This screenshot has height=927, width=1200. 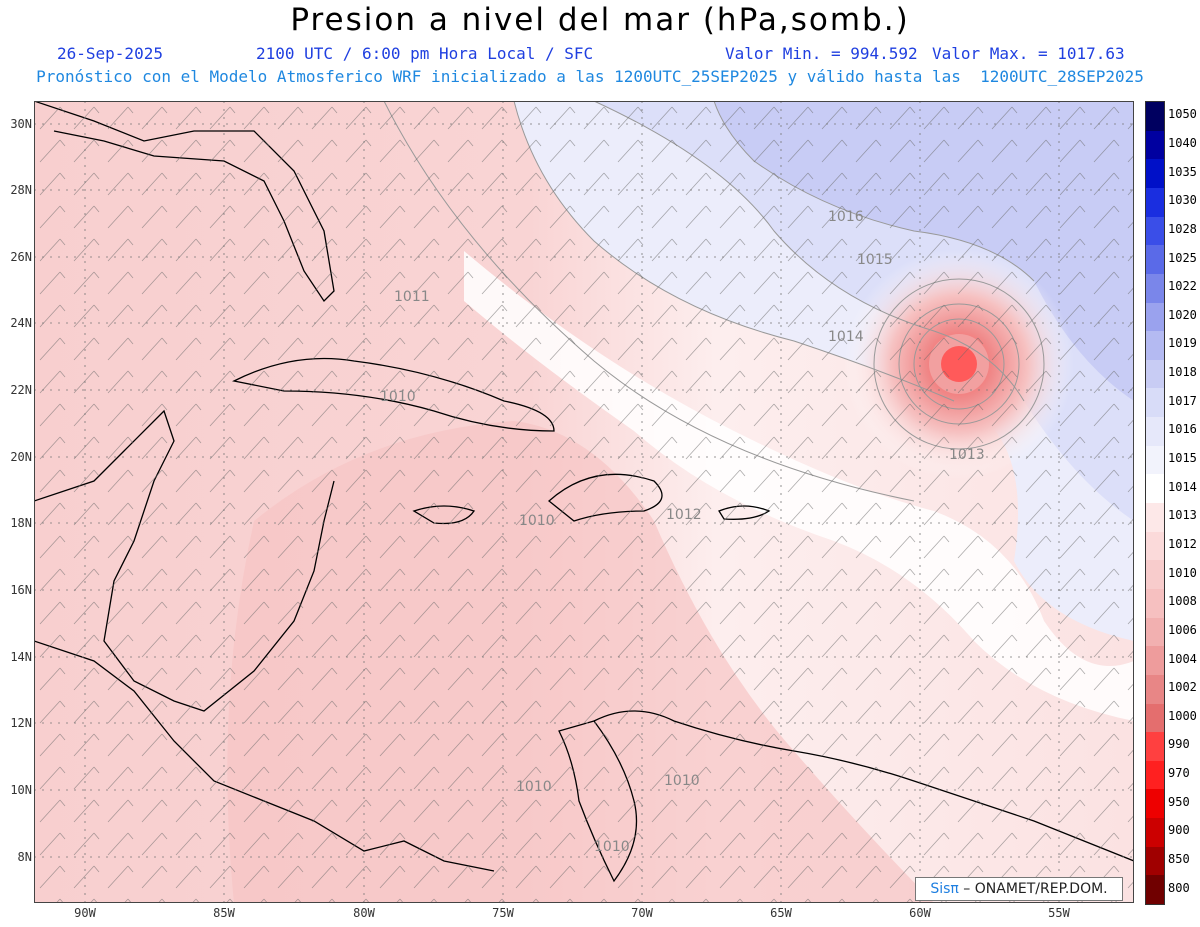 I want to click on legend-label: 1012, so click(x=1182, y=543).